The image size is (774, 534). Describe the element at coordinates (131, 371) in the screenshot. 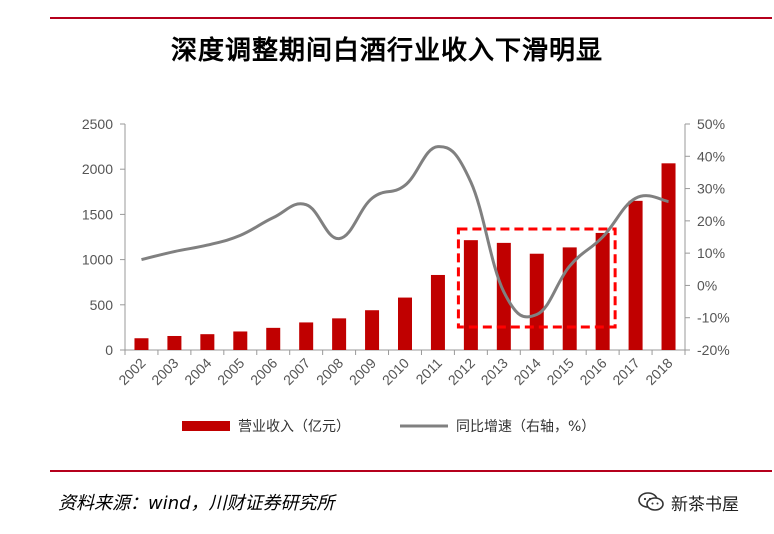

I see `x-tick-label: 2002` at that location.